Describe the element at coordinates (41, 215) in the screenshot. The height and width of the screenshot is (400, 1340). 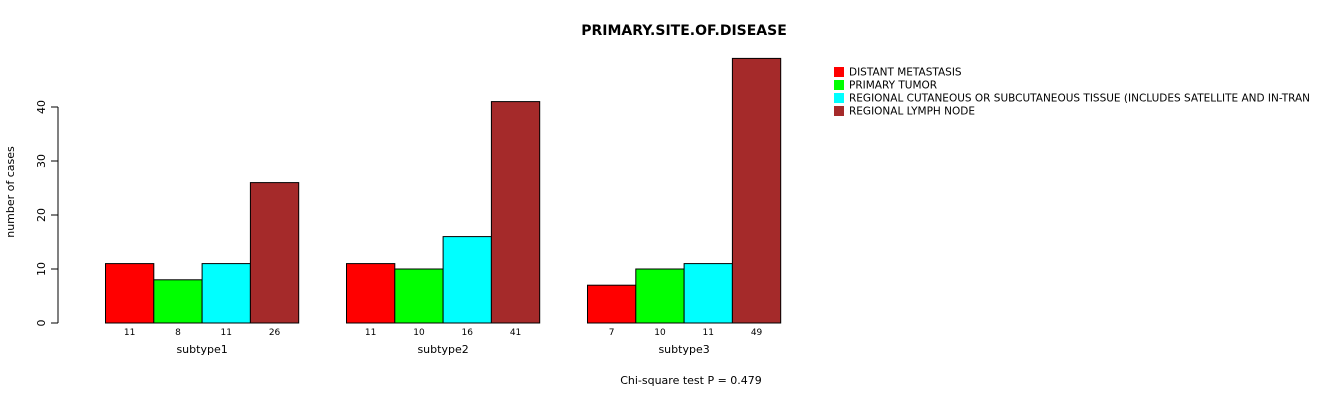
I see `y-tick-label: 20` at that location.